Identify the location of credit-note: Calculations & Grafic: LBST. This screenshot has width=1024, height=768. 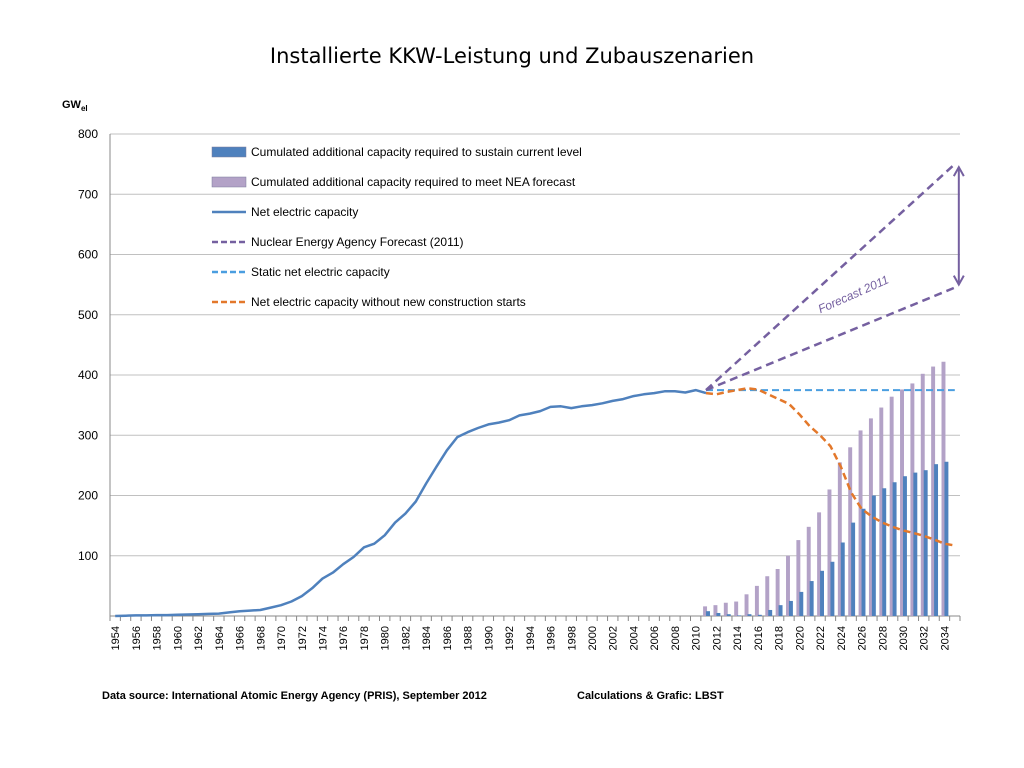
(650, 696).